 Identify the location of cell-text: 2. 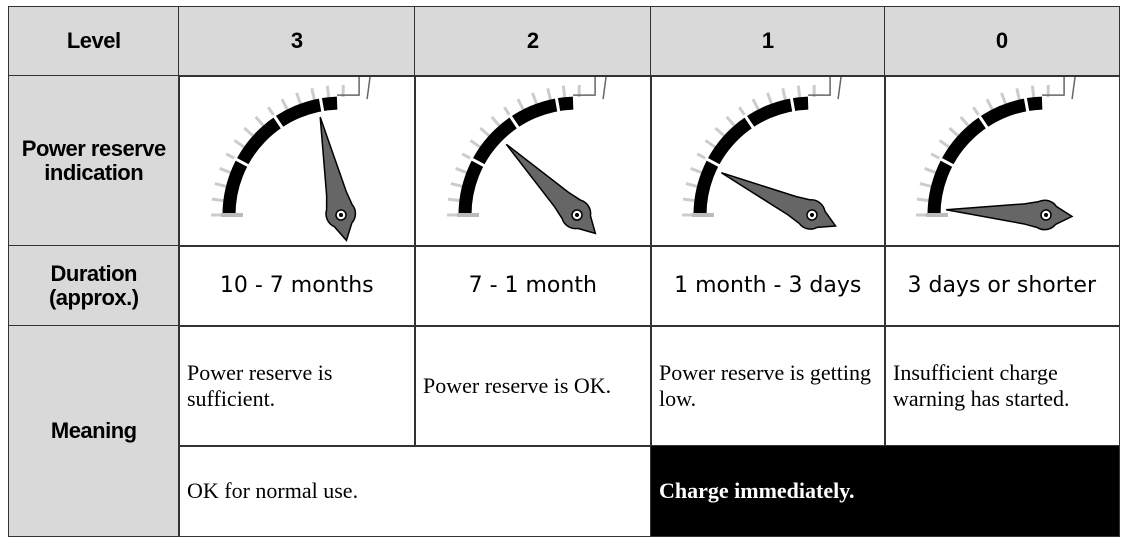
(532, 41).